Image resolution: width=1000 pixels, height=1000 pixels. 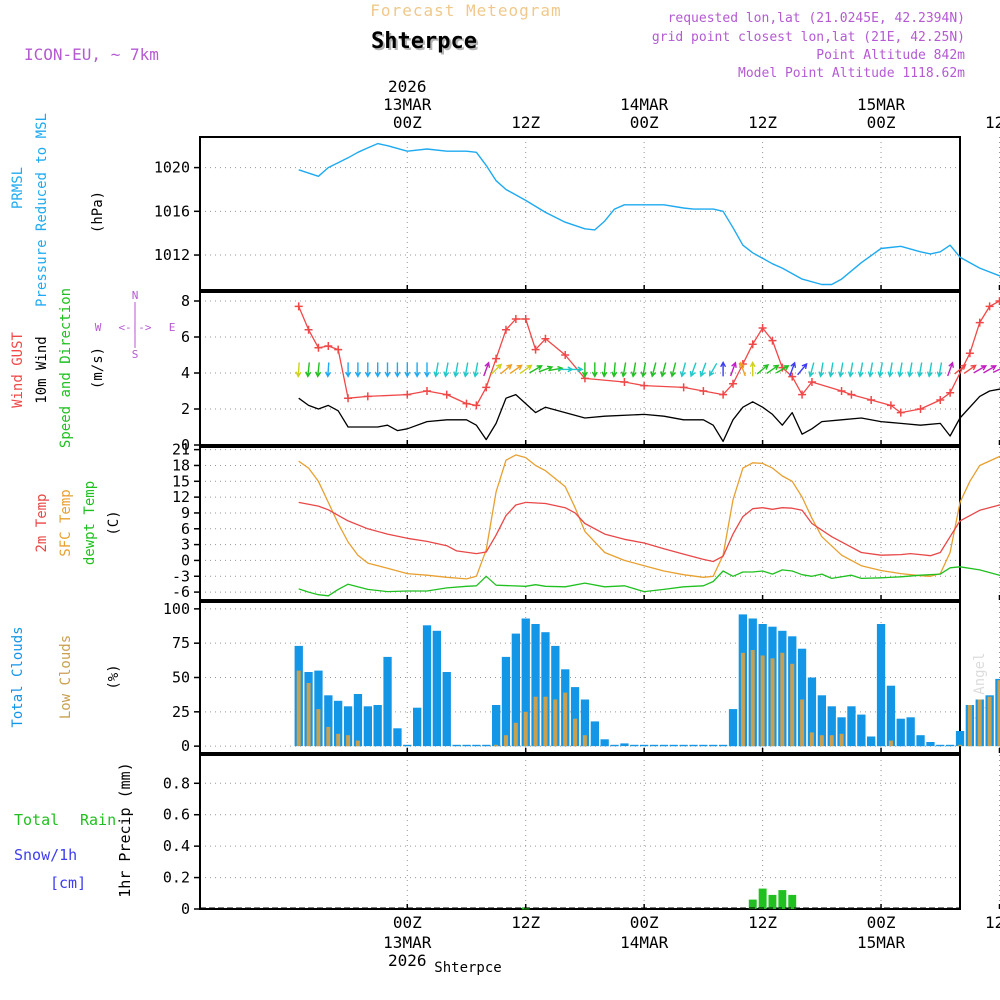 What do you see at coordinates (185, 529) in the screenshot?
I see `y-tick-label: 6` at bounding box center [185, 529].